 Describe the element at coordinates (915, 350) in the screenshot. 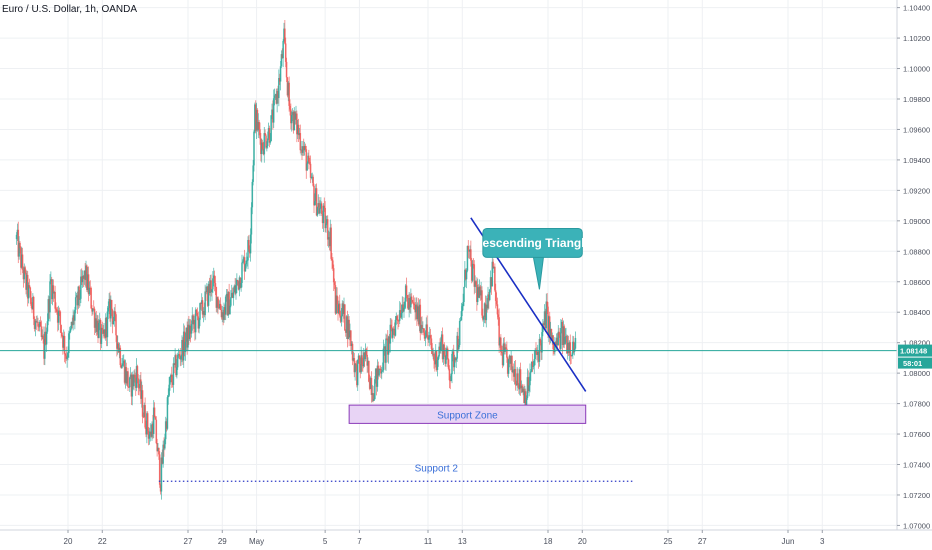

I see `current-price-badge-bg` at that location.